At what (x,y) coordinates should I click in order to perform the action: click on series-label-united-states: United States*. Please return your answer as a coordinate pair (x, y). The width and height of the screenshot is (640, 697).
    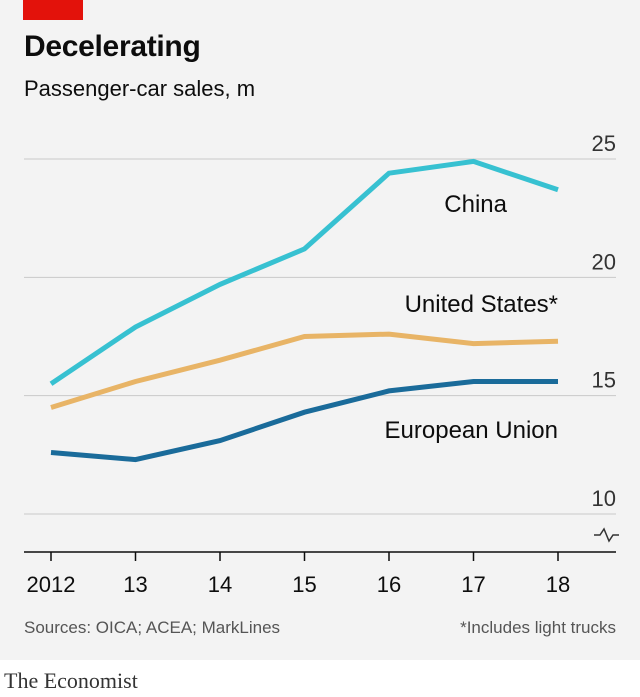
    Looking at the image, I should click on (481, 304).